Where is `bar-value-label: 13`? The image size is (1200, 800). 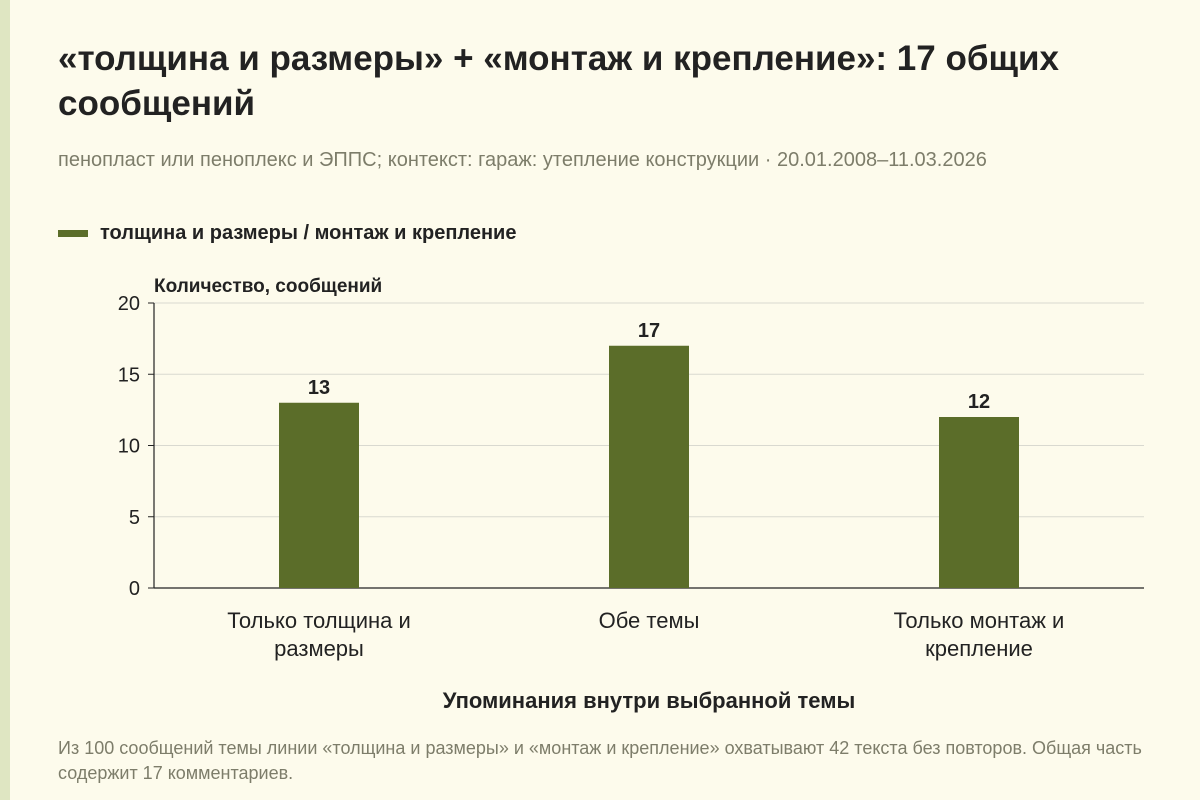 bar-value-label: 13 is located at coordinates (319, 388).